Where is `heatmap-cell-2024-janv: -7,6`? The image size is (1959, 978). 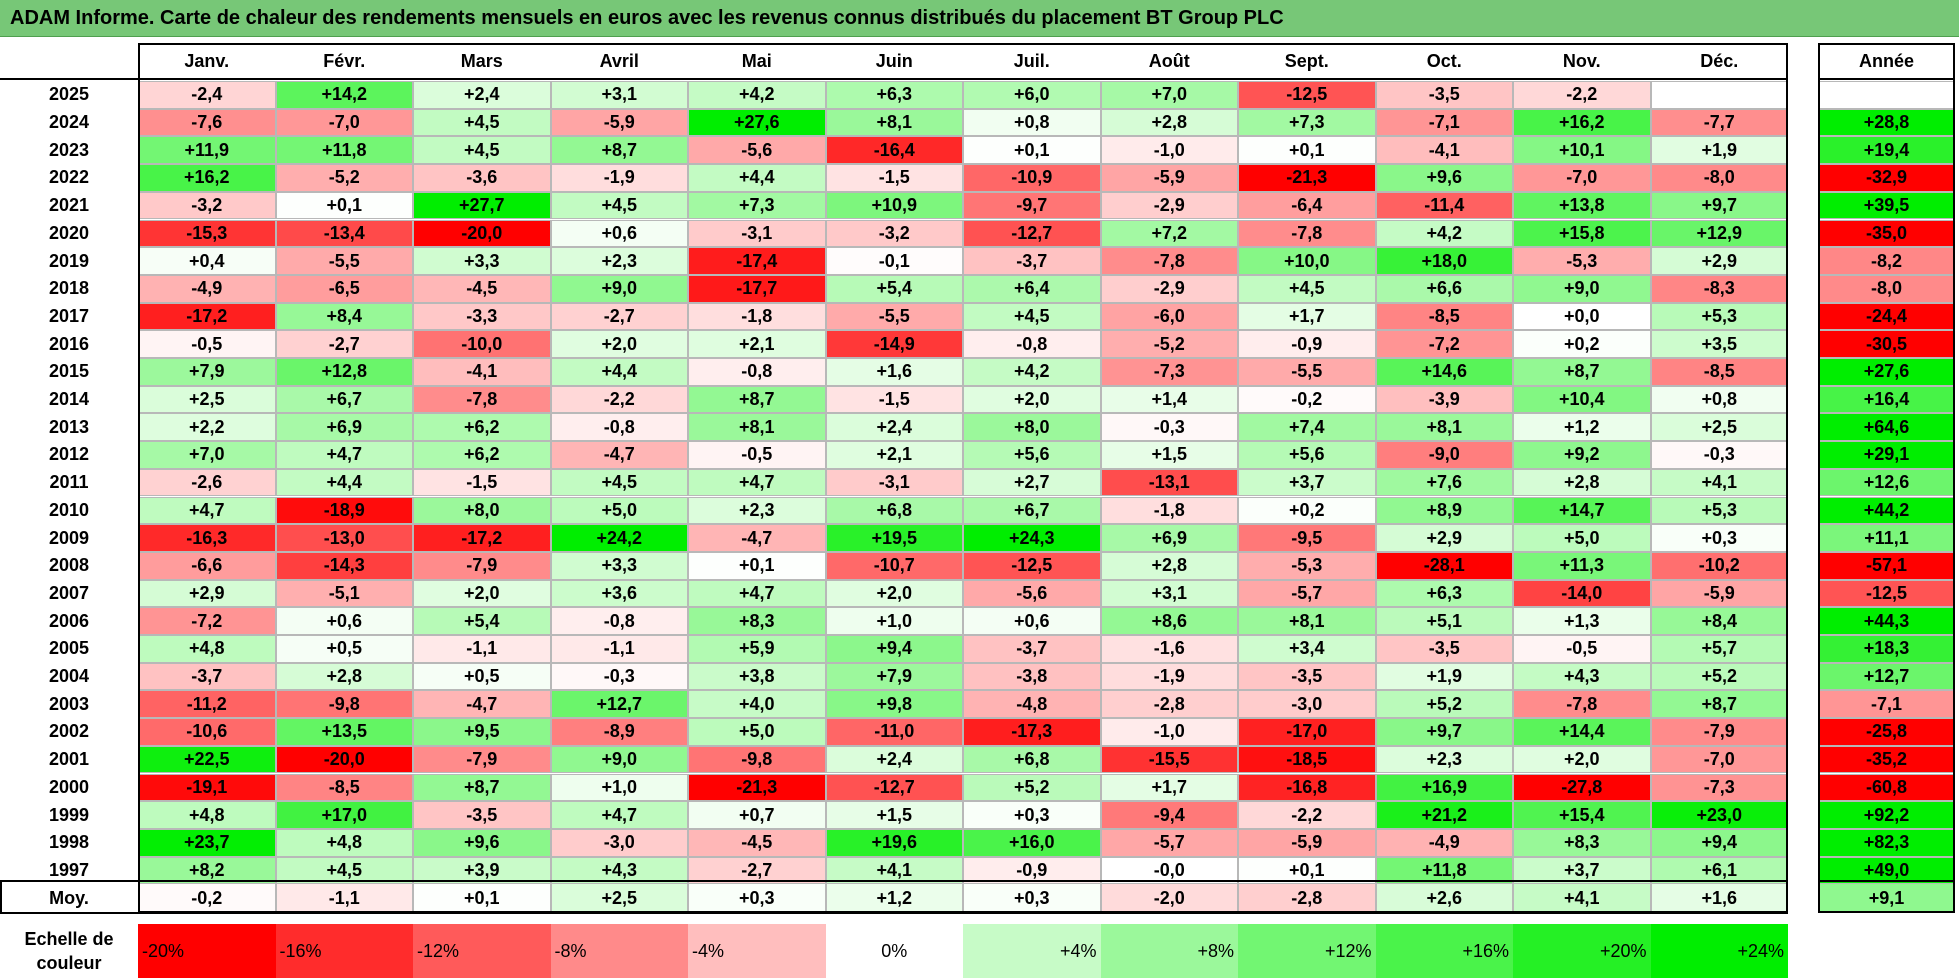
heatmap-cell-2024-janv: -7,6 is located at coordinates (207, 122).